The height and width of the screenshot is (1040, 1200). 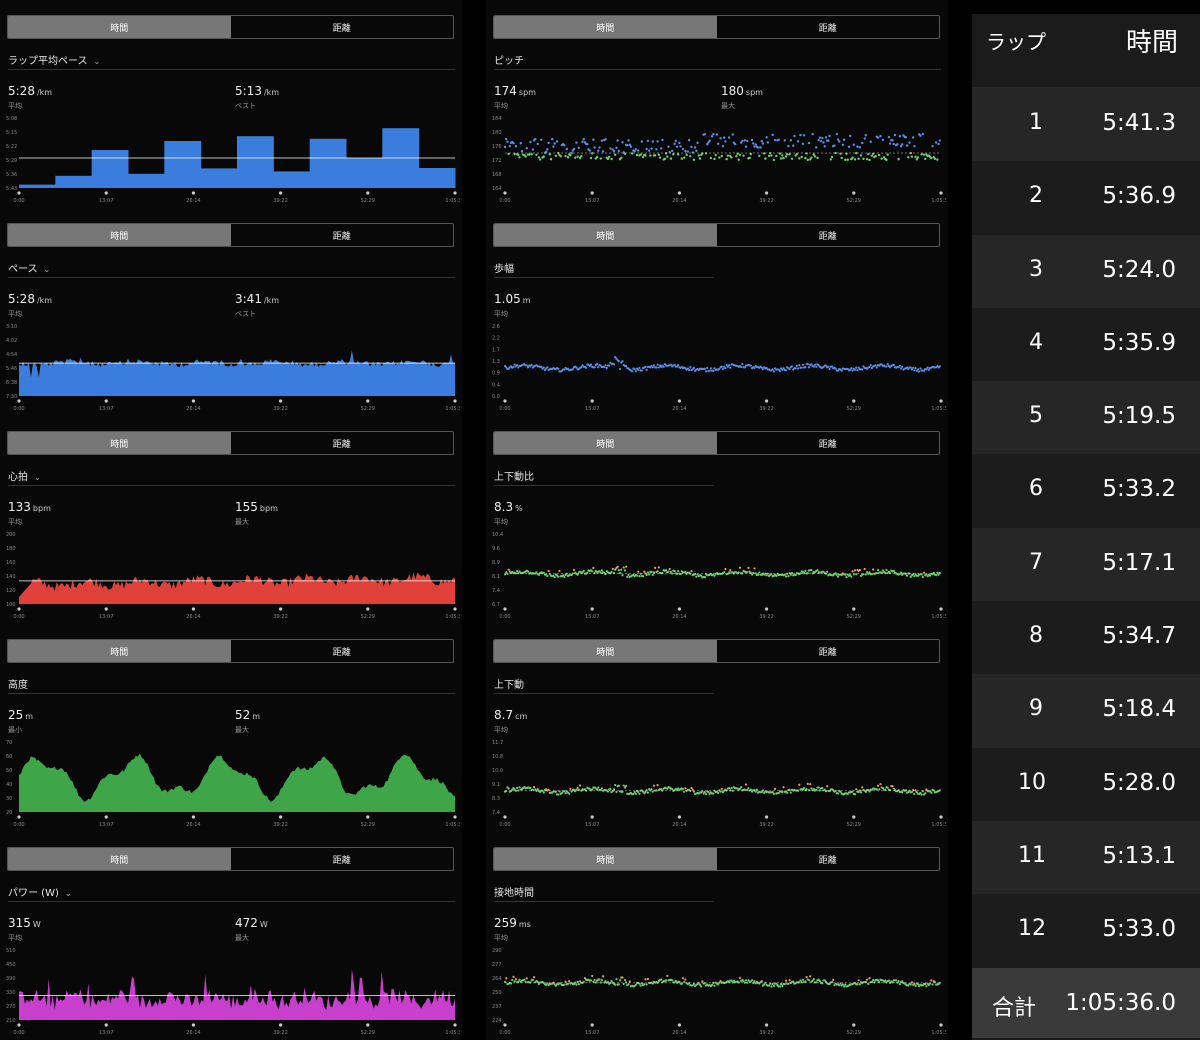 I want to click on lap-row: 2 5:36.9, so click(x=1086, y=198).